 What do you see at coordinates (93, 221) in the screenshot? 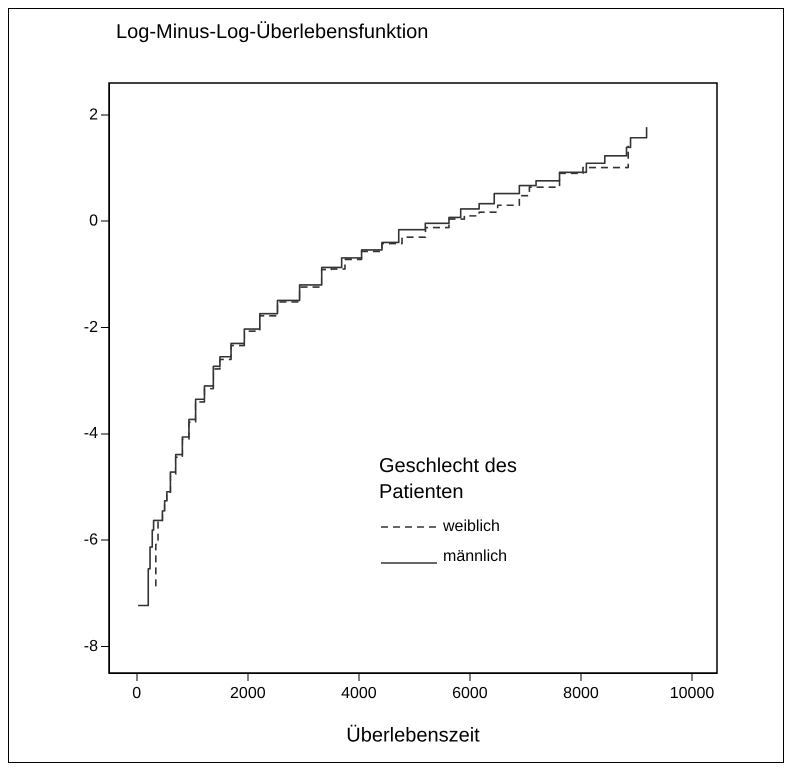
I see `y-tick-label: 0` at bounding box center [93, 221].